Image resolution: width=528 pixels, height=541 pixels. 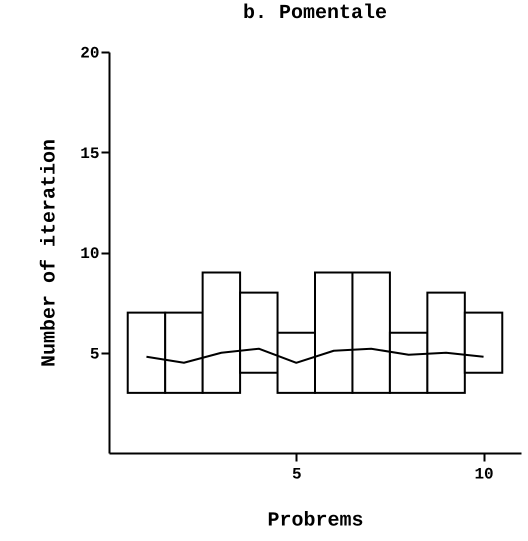 I want to click on y-tick-label: 20, so click(x=90, y=53).